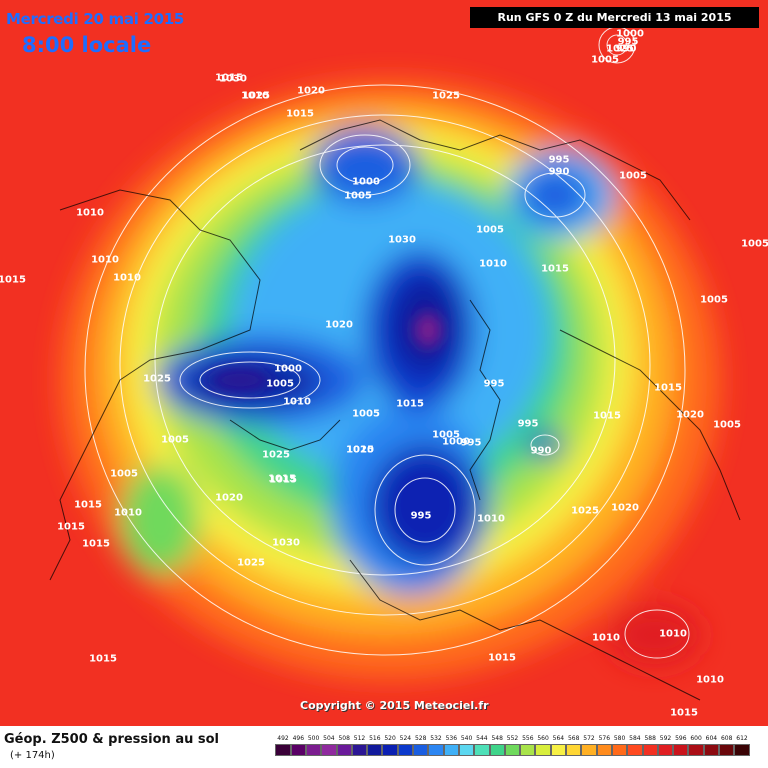 The image size is (768, 768). I want to click on scale-tick-label: 520, so click(390, 738).